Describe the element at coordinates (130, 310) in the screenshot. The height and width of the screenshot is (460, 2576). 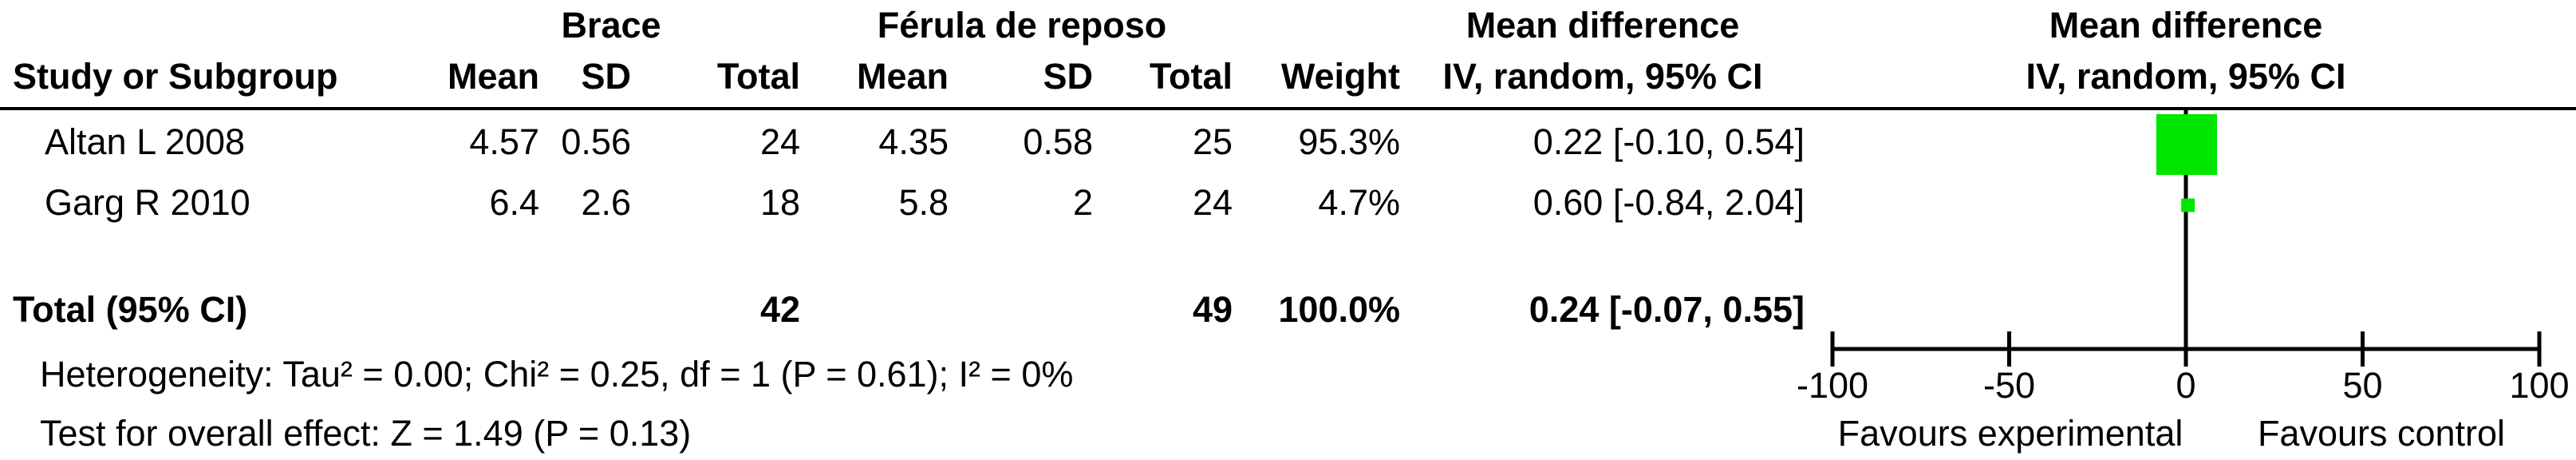
I see `study-name: Total (95% CI)` at that location.